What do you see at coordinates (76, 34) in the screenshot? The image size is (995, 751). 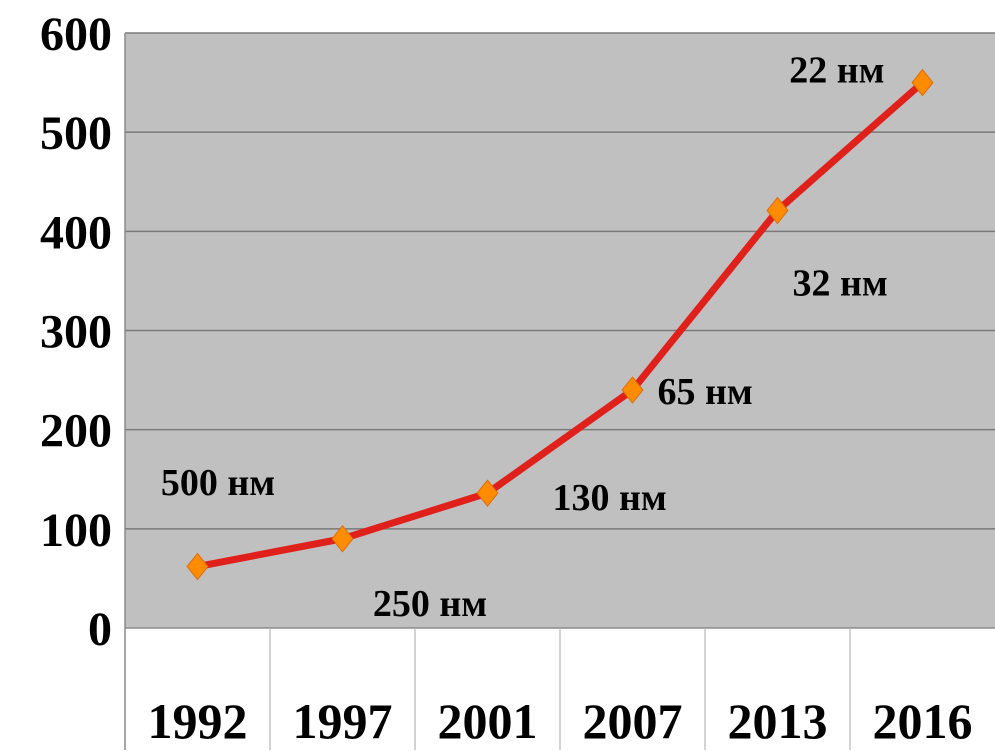 I see `y-tick-label: 600` at bounding box center [76, 34].